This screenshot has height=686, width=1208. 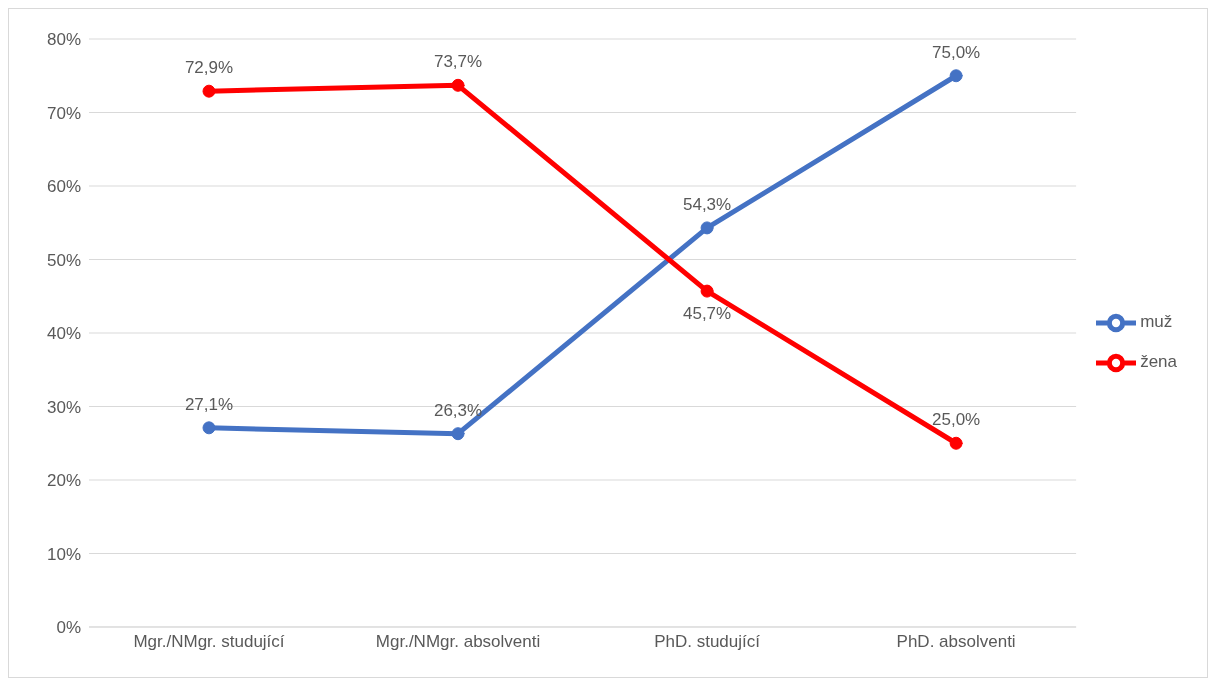 I want to click on data-label: 75,0%, so click(x=956, y=52).